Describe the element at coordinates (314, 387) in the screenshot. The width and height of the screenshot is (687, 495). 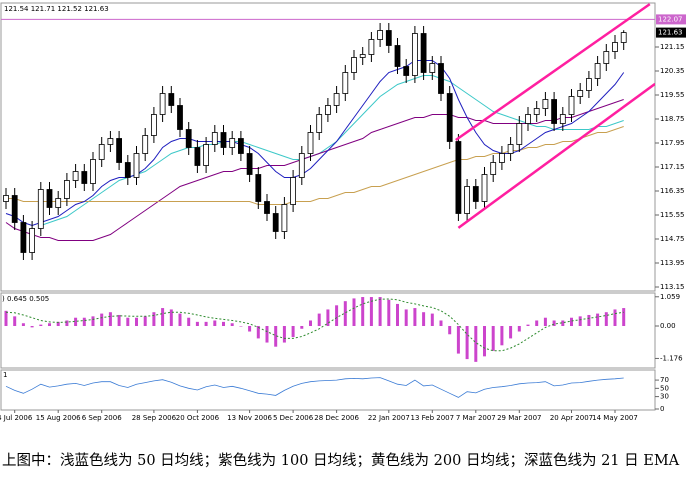
I see `oscillator-line` at that location.